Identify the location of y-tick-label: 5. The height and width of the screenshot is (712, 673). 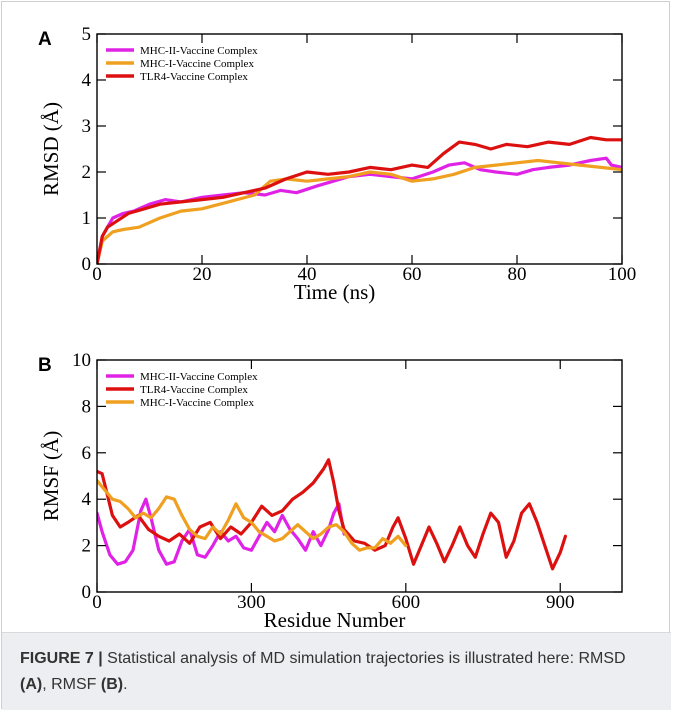
(87, 34).